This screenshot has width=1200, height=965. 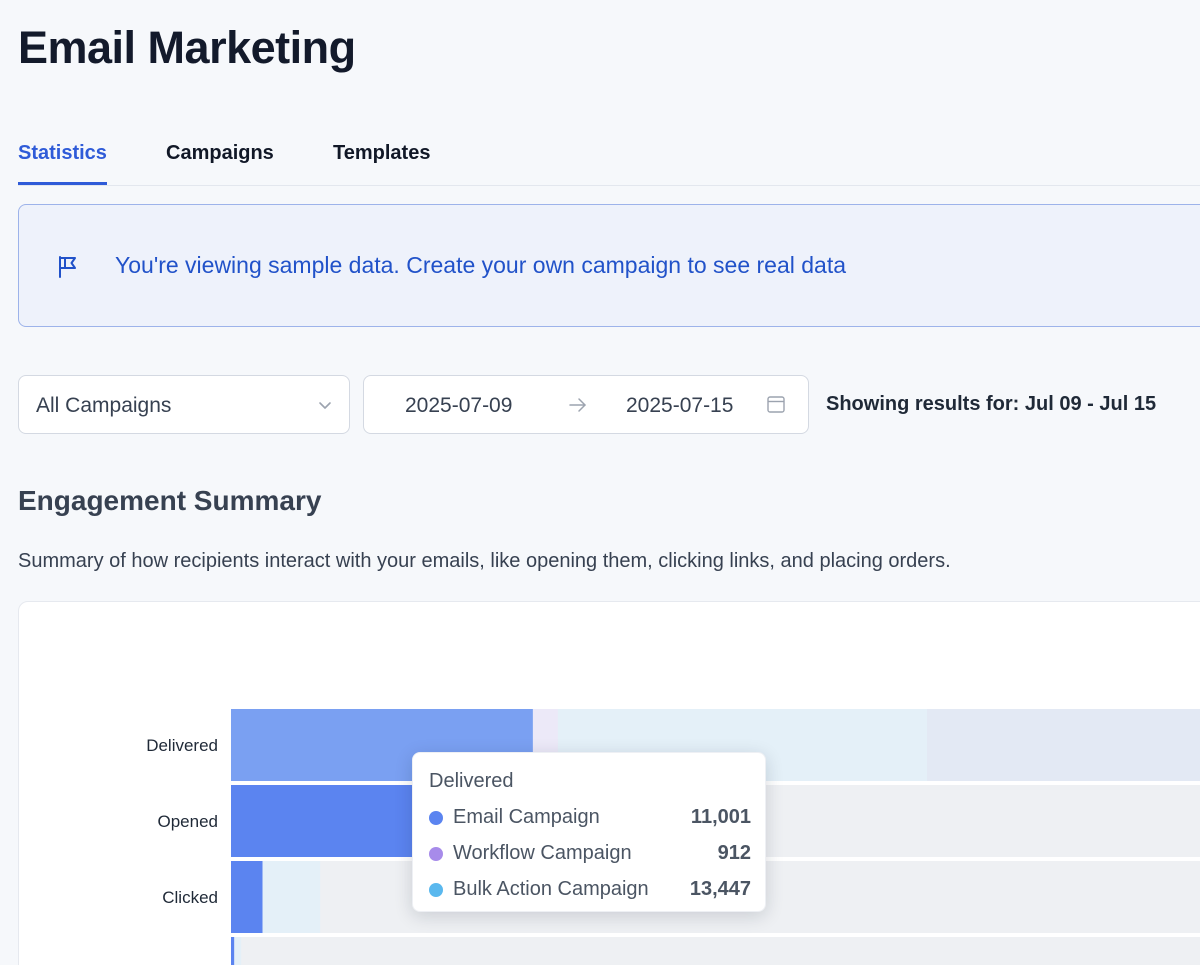 What do you see at coordinates (170, 500) in the screenshot?
I see `section-title: Engagement Summary` at bounding box center [170, 500].